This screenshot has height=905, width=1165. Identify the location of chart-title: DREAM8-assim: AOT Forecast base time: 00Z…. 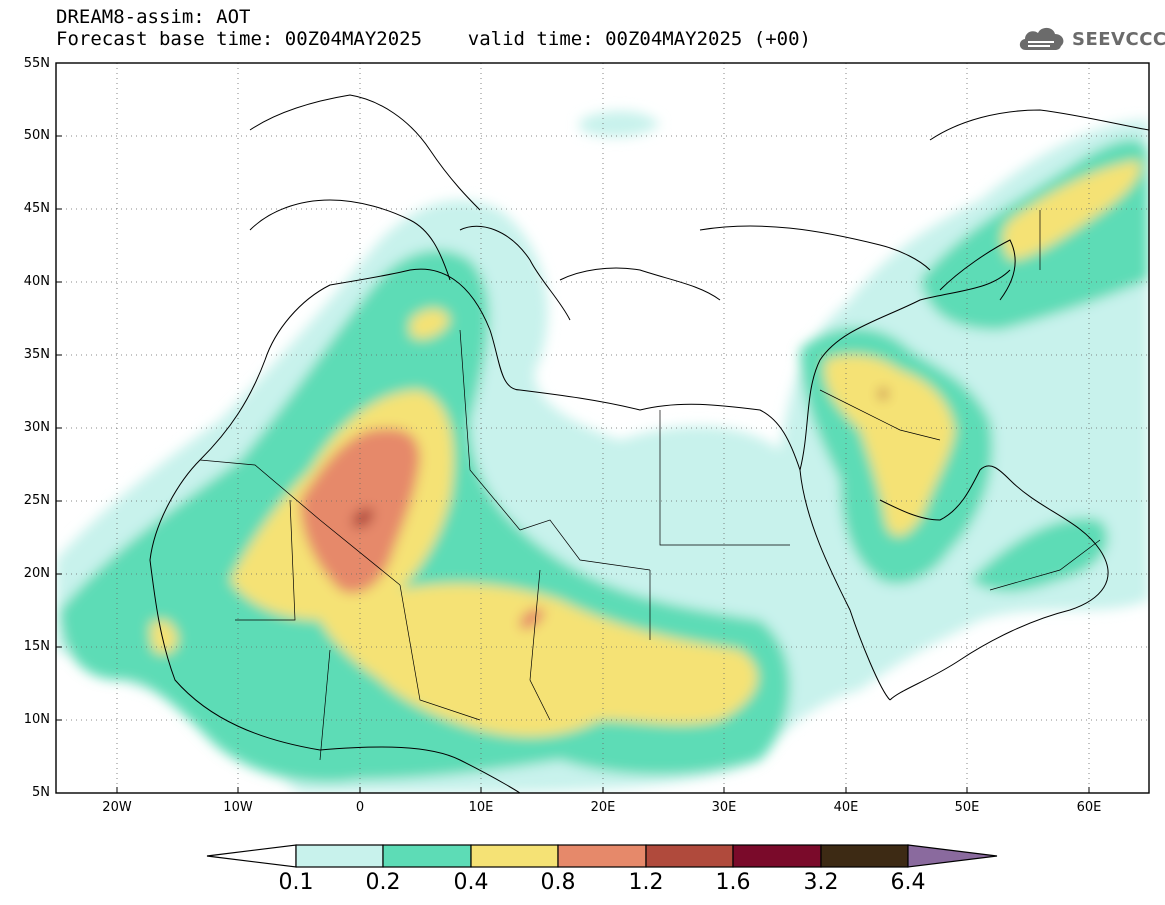
(433, 28).